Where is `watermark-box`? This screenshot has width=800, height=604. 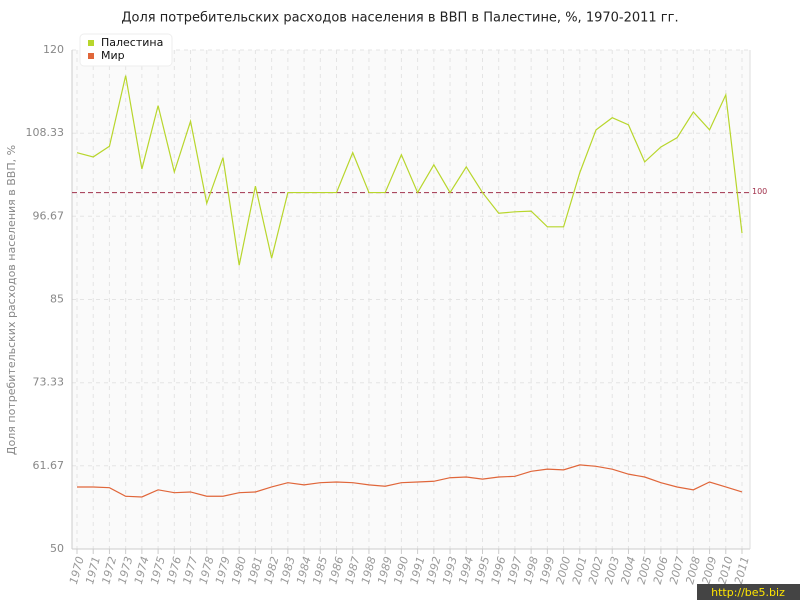 watermark-box is located at coordinates (748, 592).